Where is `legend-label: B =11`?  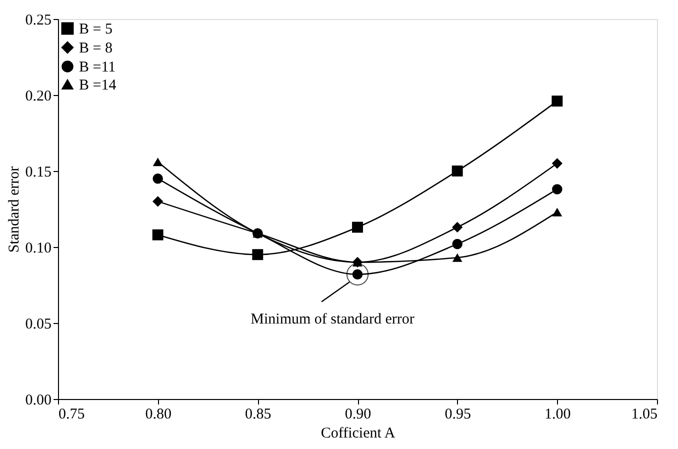 legend-label: B =11 is located at coordinates (97, 68).